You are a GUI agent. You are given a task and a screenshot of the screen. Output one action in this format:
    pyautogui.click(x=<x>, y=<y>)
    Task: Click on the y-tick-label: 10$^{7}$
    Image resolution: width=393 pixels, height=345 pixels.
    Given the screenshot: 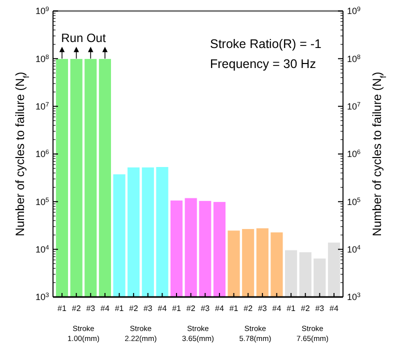 What is the action you would take?
    pyautogui.click(x=42, y=106)
    